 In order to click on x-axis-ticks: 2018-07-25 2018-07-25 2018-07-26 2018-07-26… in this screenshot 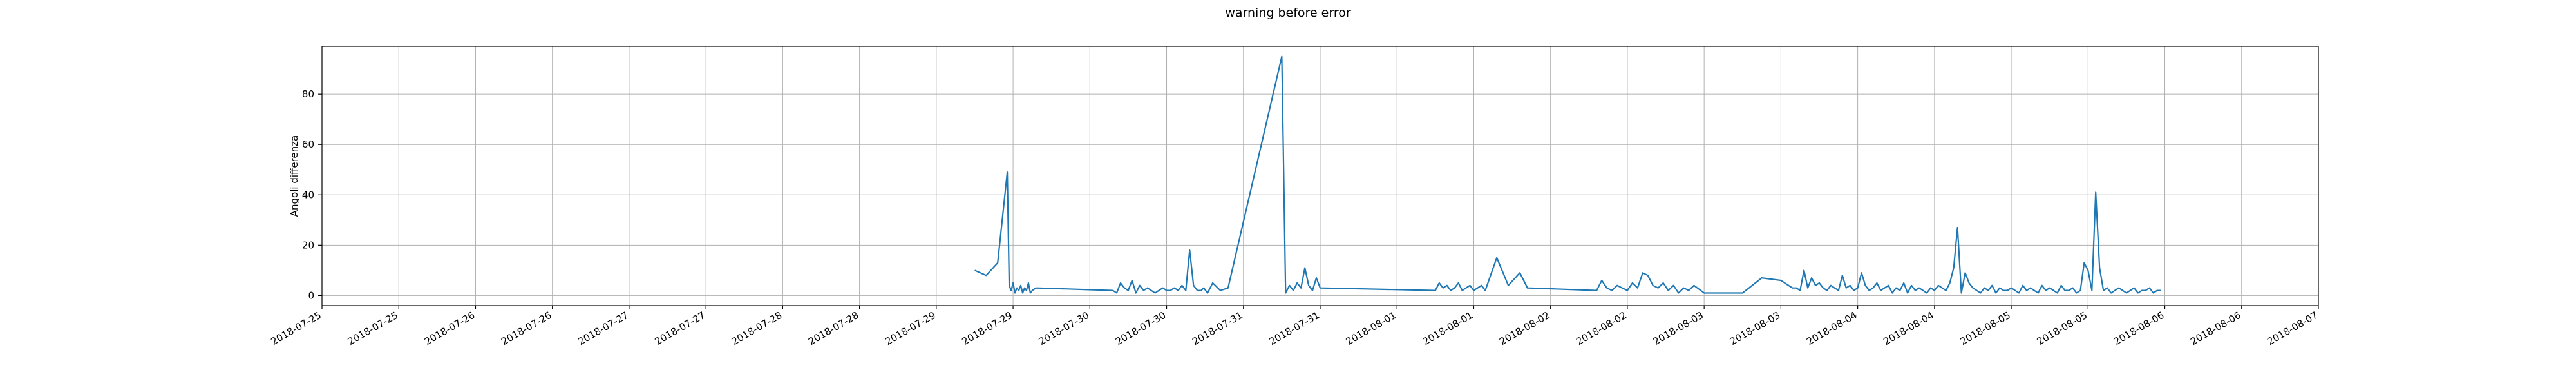, I will do `click(1294, 326)`.